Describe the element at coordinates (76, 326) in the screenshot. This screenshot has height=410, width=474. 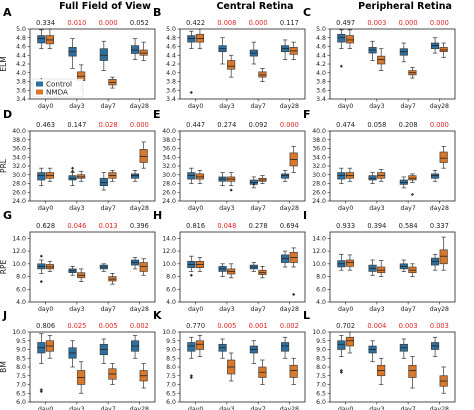
I see `p-value: 0.025` at that location.